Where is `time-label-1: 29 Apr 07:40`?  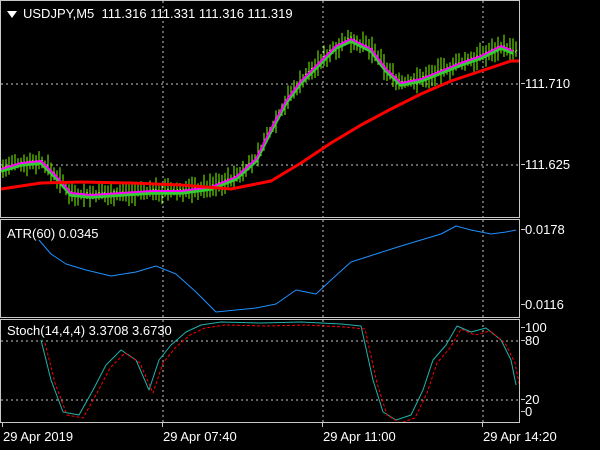 time-label-1: 29 Apr 07:40 is located at coordinates (200, 436).